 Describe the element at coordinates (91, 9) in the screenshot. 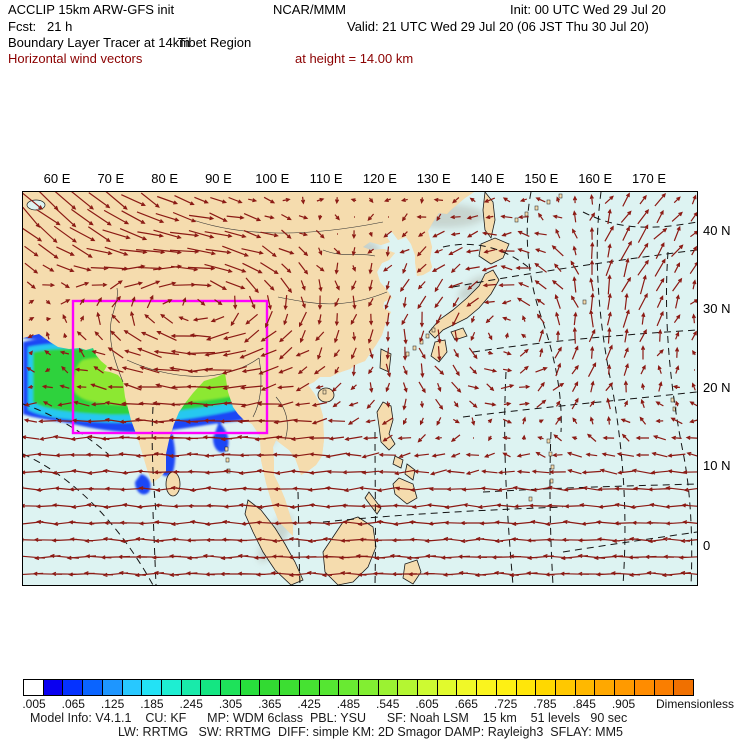

I see `model-title: ACCLIP 15km ARW-GFS init` at that location.